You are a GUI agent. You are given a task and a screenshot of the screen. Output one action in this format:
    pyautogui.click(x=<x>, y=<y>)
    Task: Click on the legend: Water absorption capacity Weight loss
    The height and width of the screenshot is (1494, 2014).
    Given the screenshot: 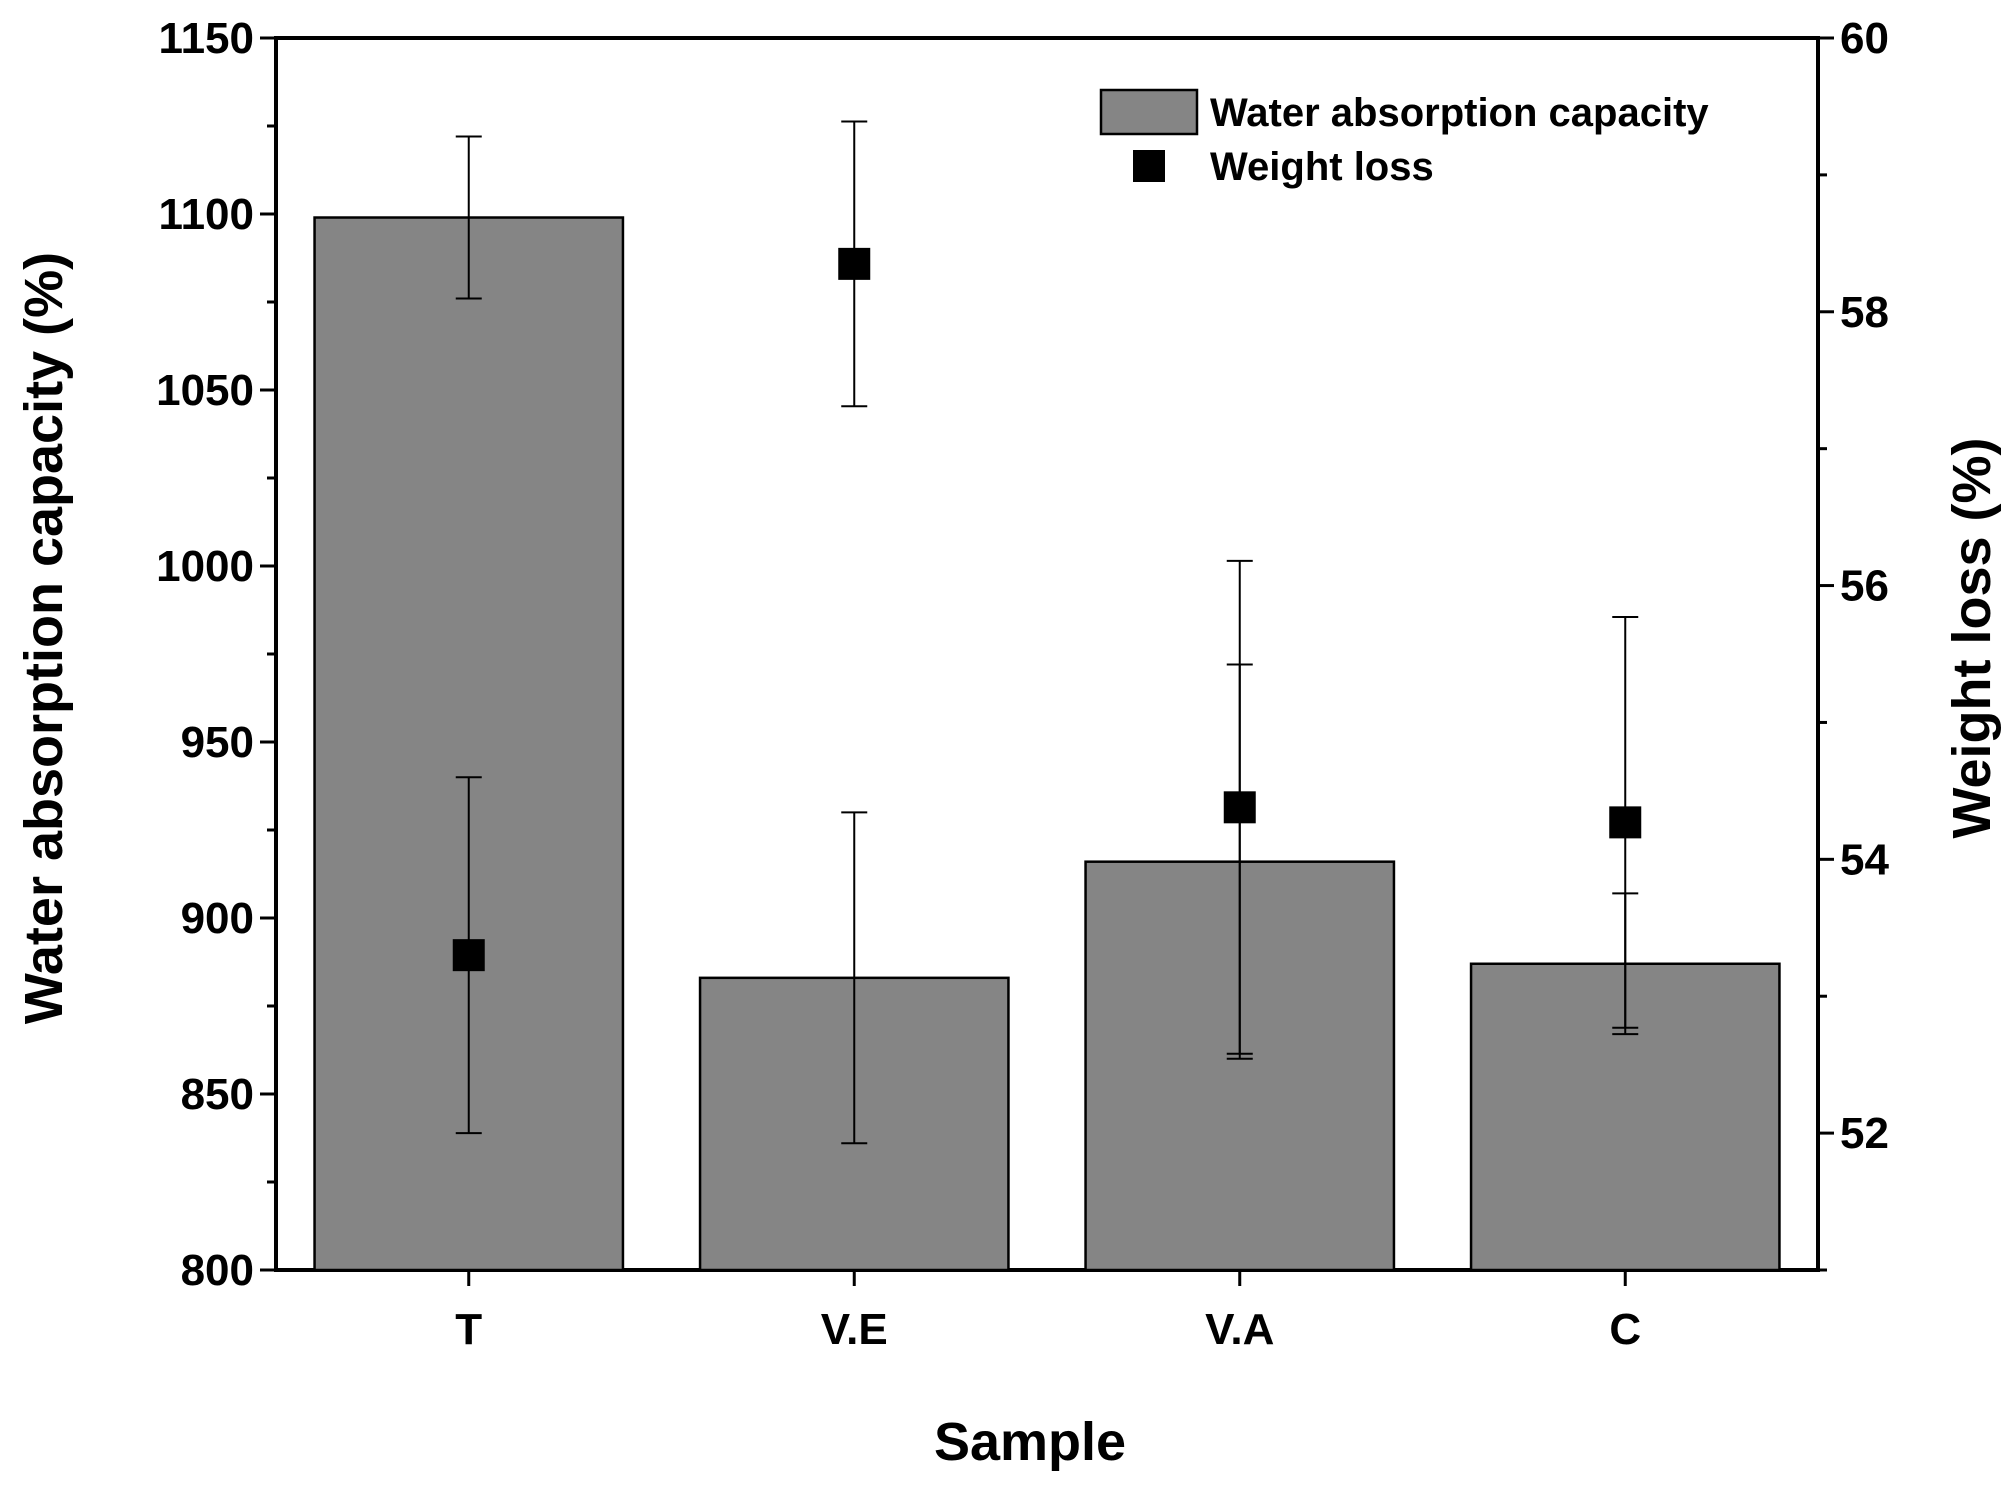 What is the action you would take?
    pyautogui.click(x=1404, y=138)
    